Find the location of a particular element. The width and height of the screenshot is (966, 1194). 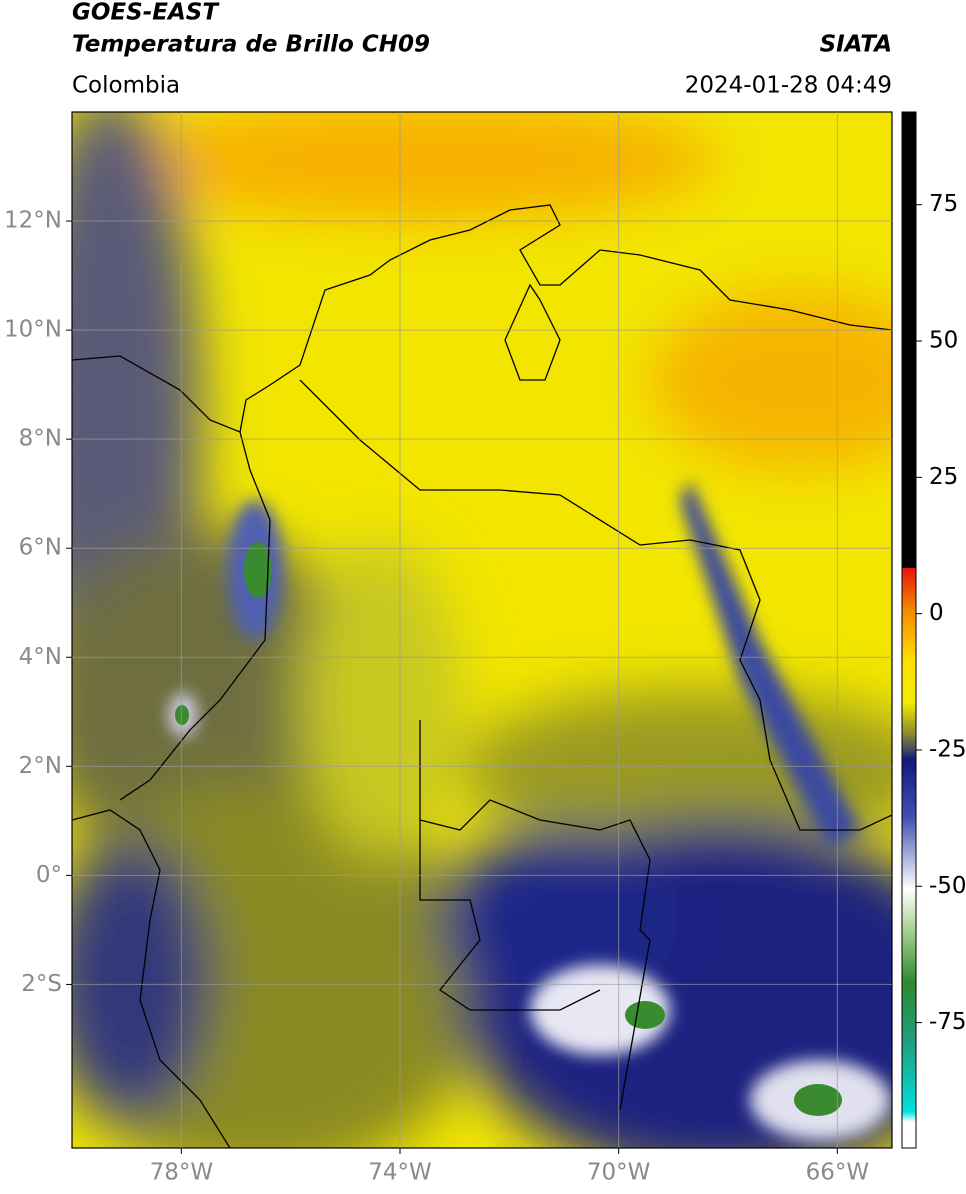

y-tick-label: 6°N is located at coordinates (40, 548).